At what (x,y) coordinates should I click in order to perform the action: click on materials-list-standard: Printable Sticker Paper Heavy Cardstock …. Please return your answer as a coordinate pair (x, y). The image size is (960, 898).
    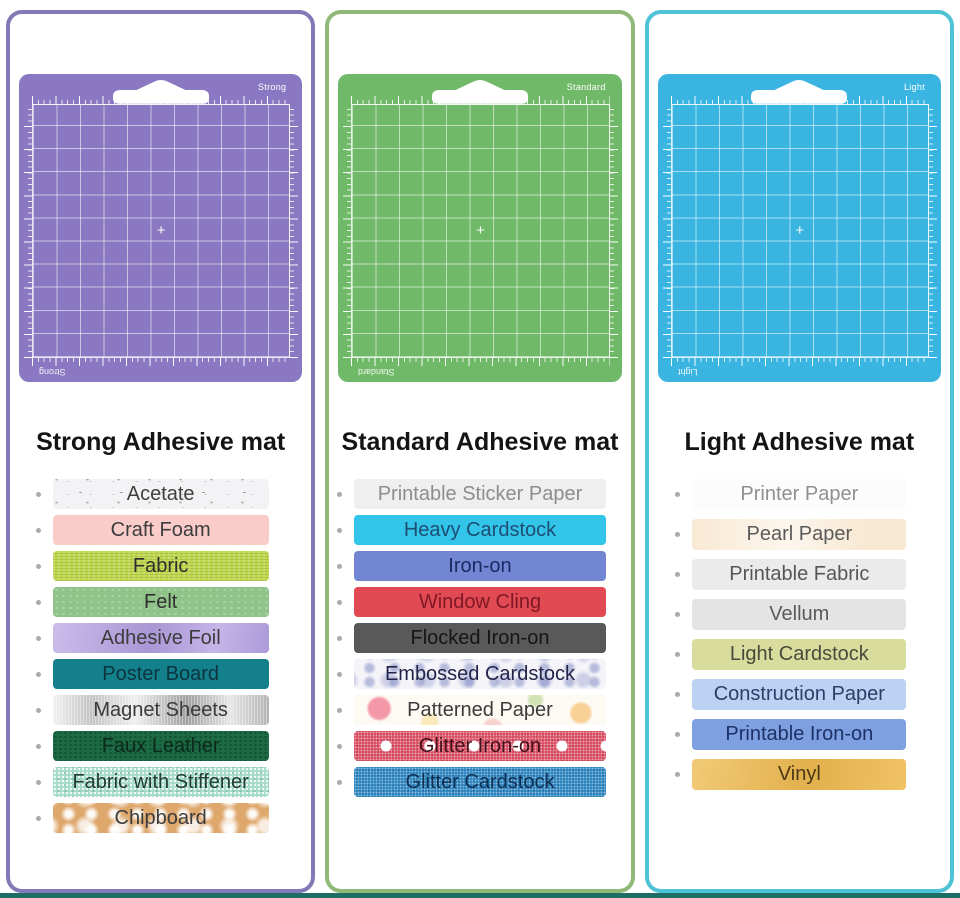
    Looking at the image, I should click on (479, 638).